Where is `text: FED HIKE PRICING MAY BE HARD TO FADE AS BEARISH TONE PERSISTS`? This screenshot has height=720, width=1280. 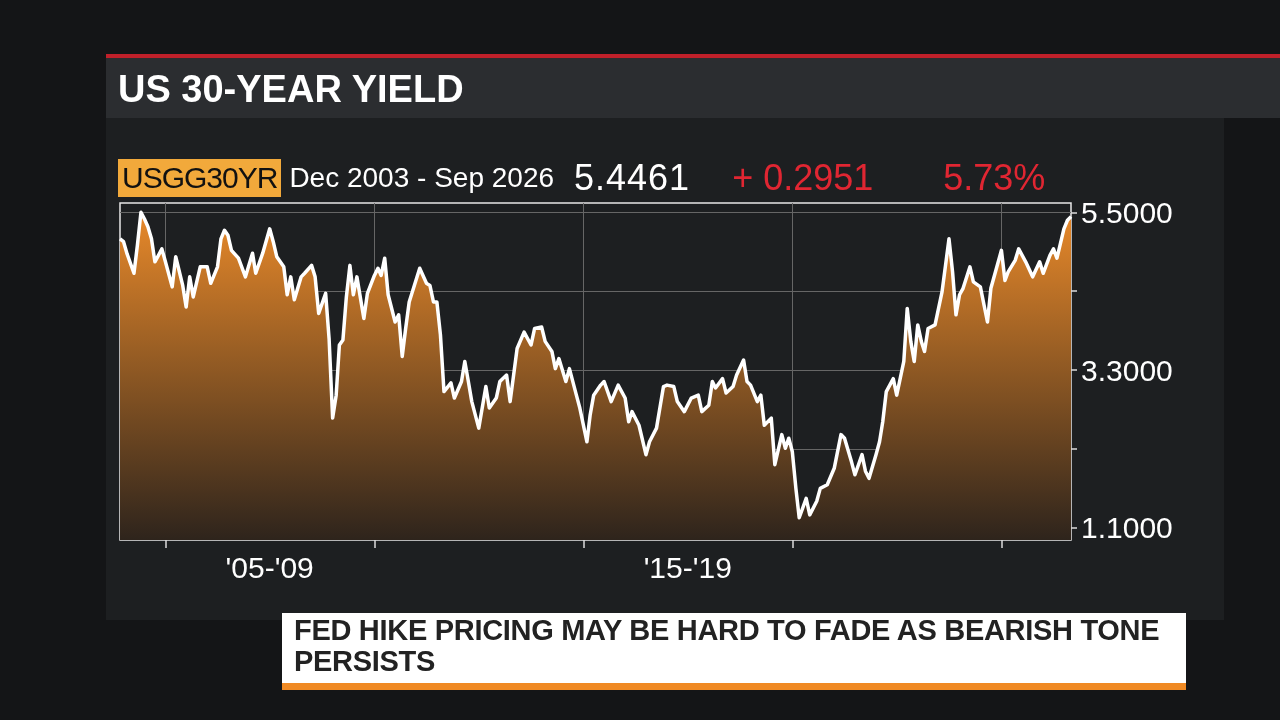
text: FED HIKE PRICING MAY BE HARD TO FADE AS BEARISH TONE PERSISTS is located at coordinates (734, 651).